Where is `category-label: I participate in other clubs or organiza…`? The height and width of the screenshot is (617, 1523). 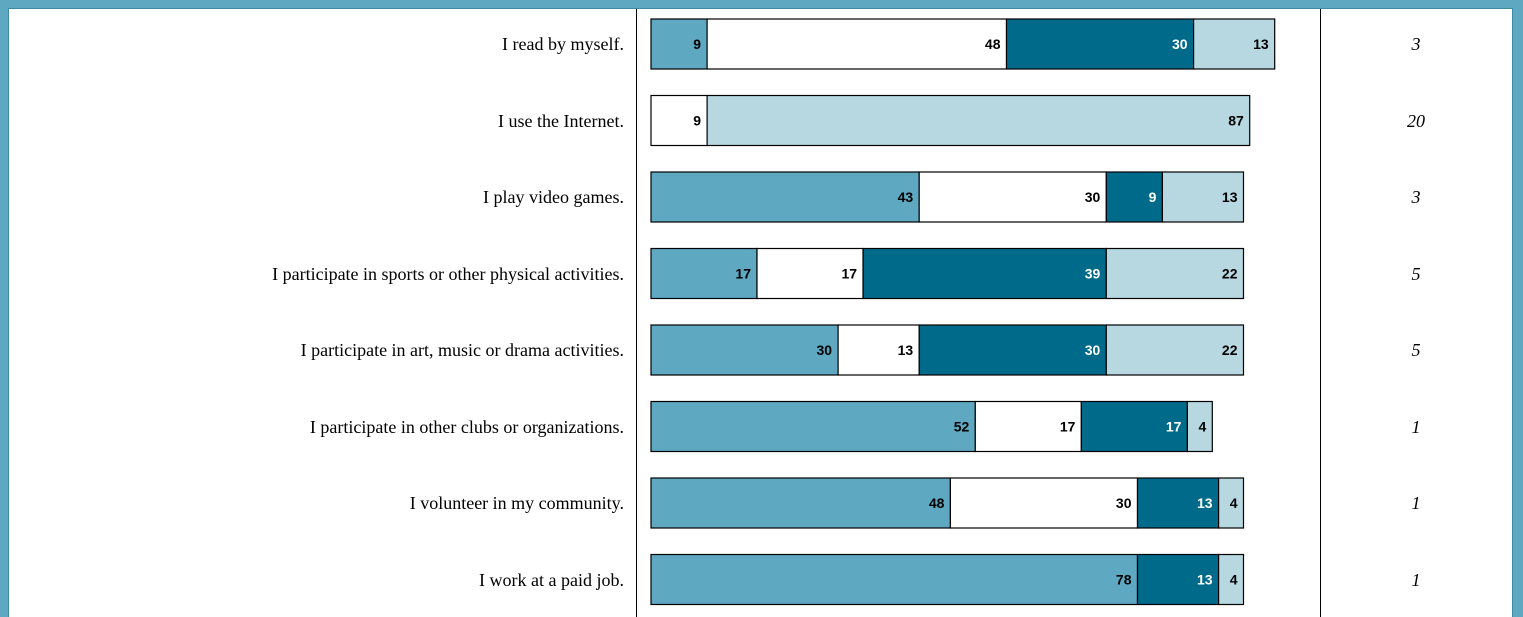
category-label: I participate in other clubs or organiza… is located at coordinates (466, 426).